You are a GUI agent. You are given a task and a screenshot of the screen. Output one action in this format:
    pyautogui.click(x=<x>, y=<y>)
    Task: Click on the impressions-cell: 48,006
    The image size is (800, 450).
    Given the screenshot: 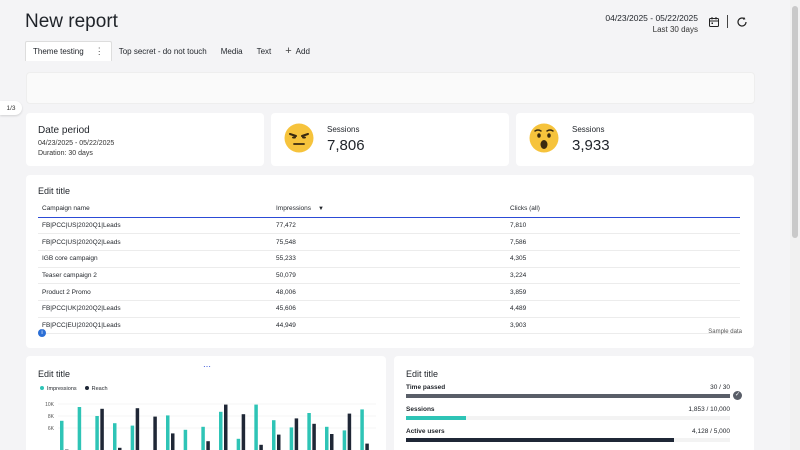 What is the action you would take?
    pyautogui.click(x=389, y=292)
    